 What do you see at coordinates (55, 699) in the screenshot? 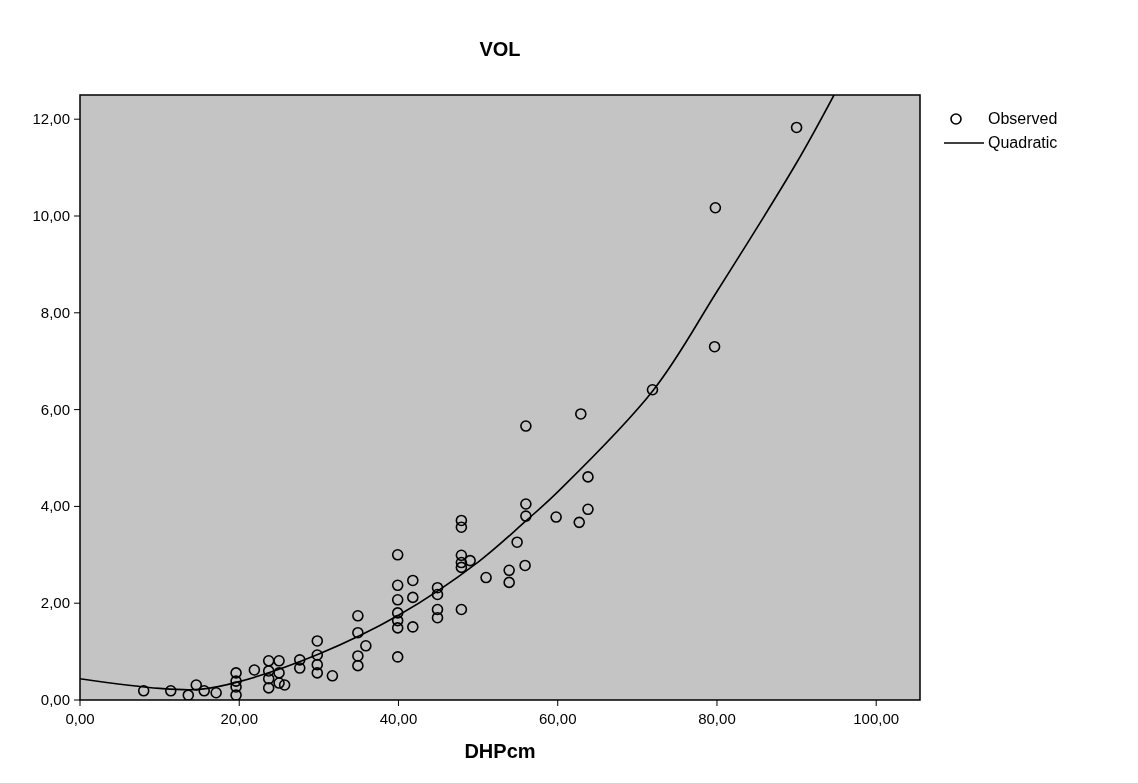
I see `y-tick-label: 0,00` at bounding box center [55, 699].